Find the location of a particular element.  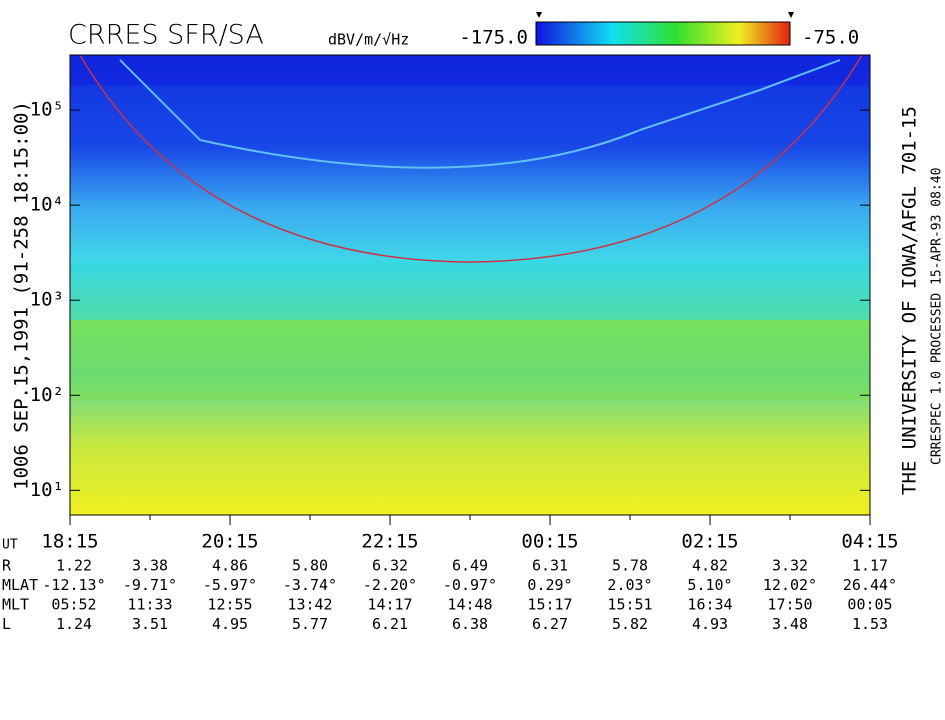

ephemeris-value: 4.82 is located at coordinates (710, 566).